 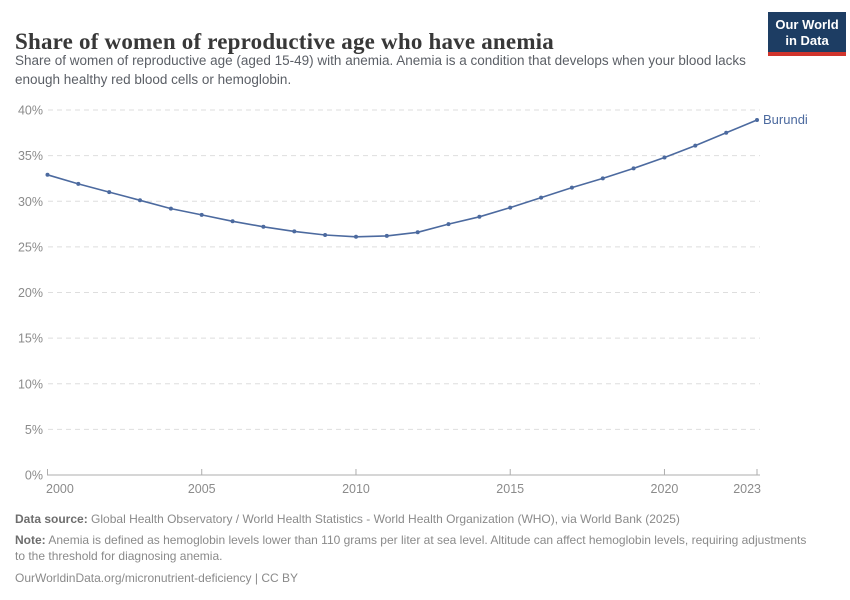 What do you see at coordinates (30, 540) in the screenshot?
I see `note-label: Note:` at bounding box center [30, 540].